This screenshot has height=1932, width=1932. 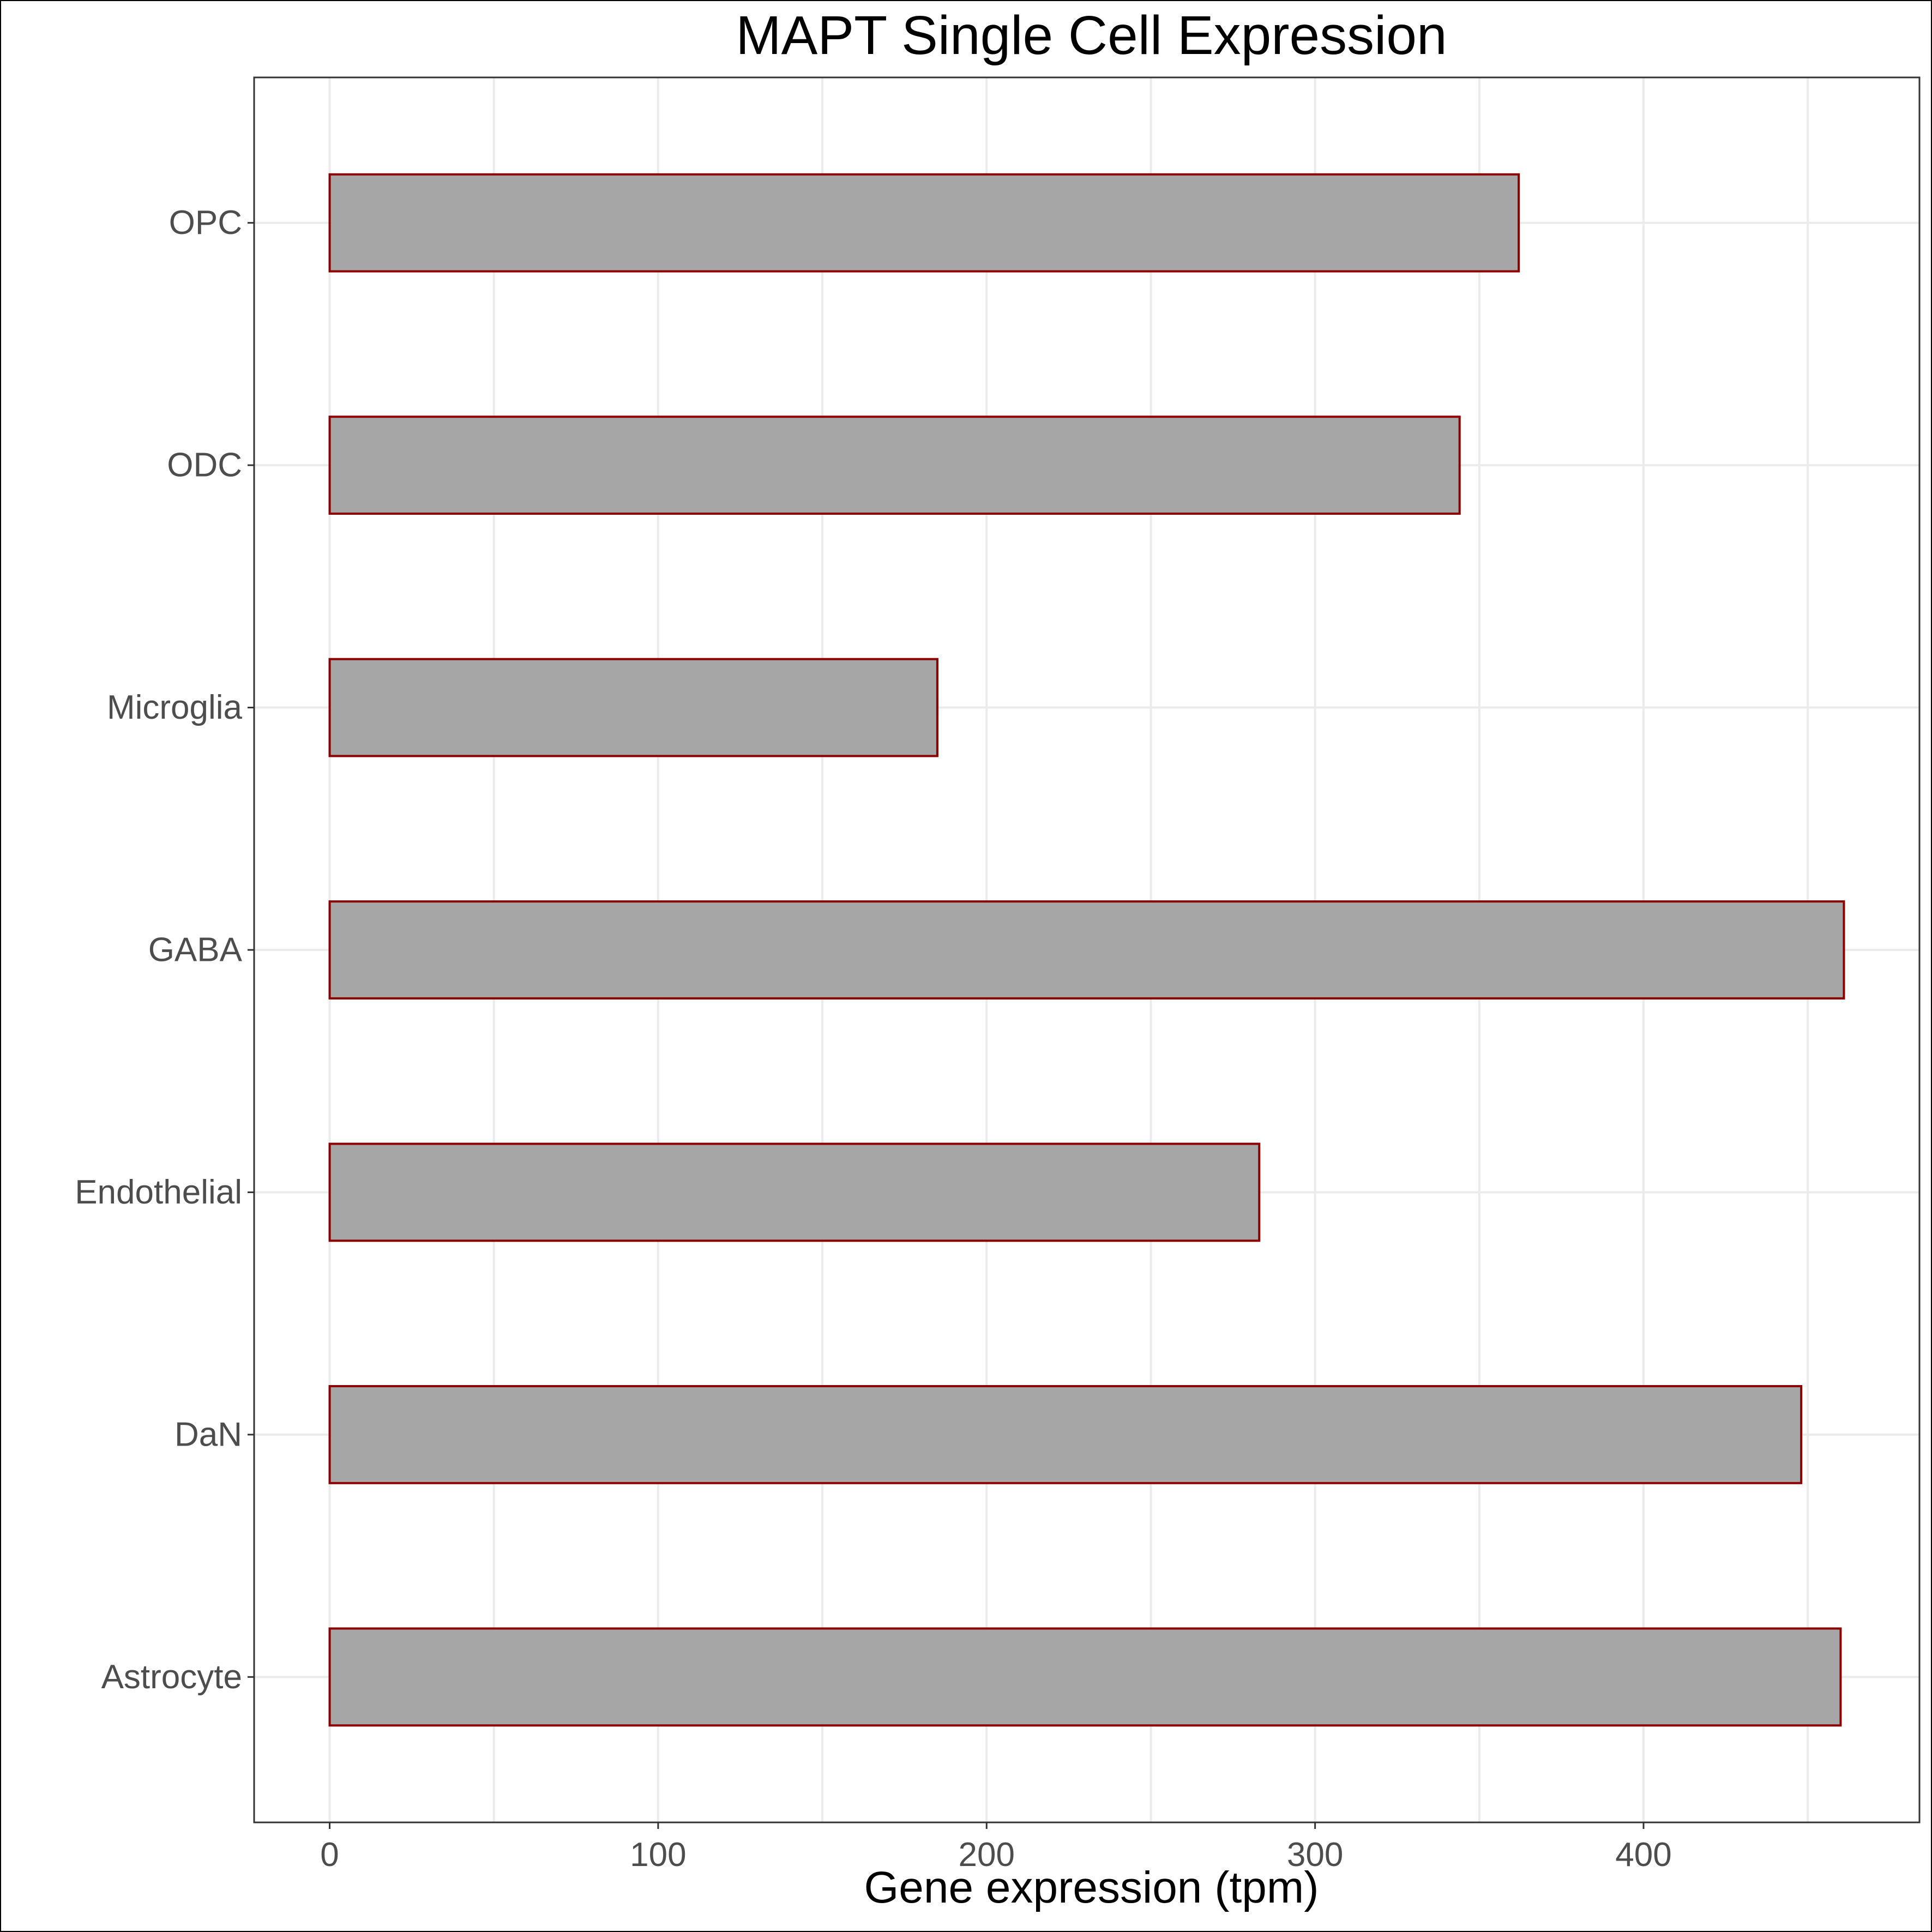 I want to click on bar-endothelial, so click(x=794, y=1192).